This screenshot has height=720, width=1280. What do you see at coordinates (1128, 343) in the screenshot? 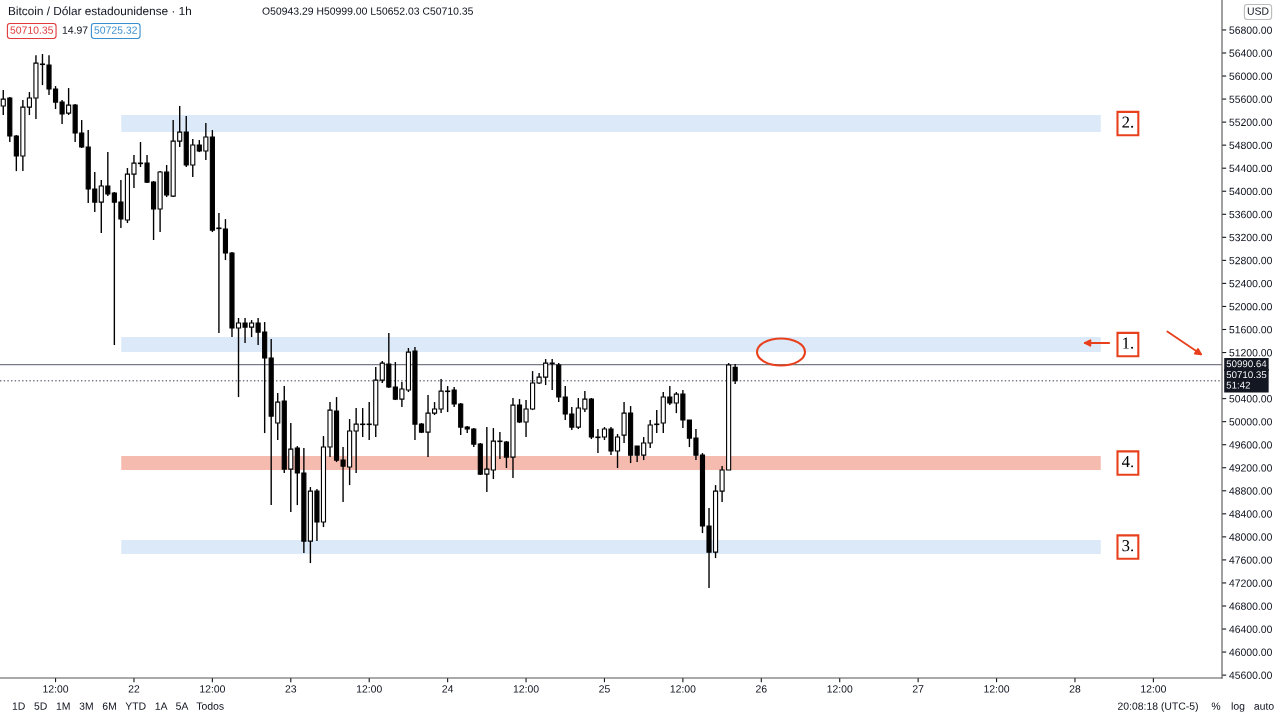
I see `band-label: 1.` at bounding box center [1128, 343].